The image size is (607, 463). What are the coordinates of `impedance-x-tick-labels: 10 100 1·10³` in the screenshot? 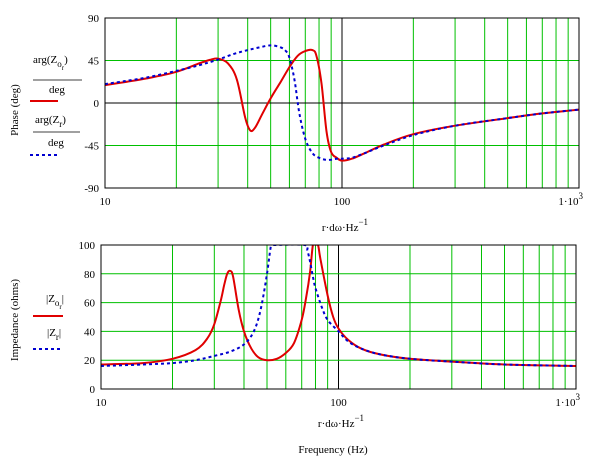 It's located at (338, 400).